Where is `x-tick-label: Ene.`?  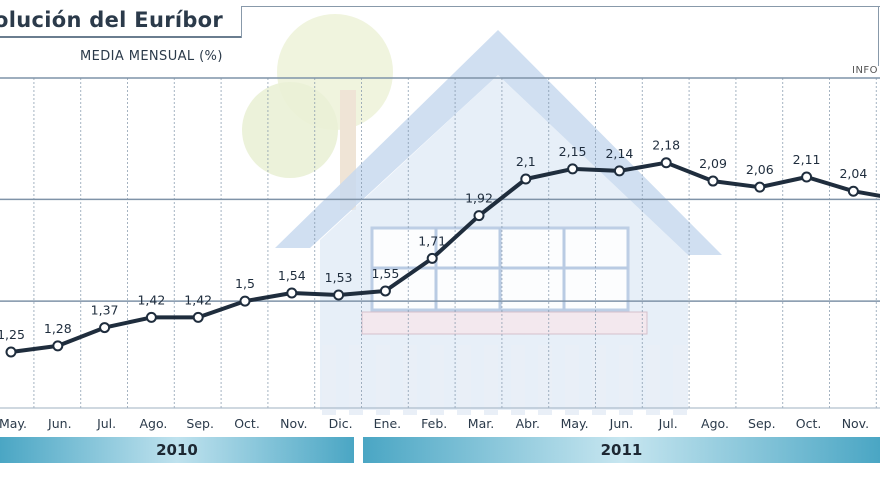
x-tick-label: Ene. is located at coordinates (387, 423).